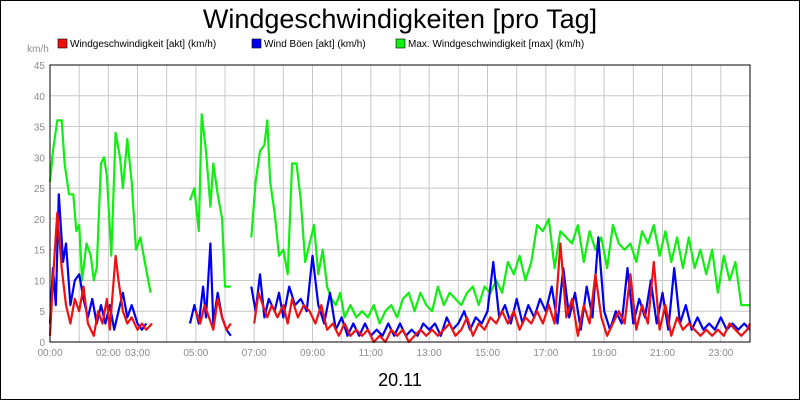 Image resolution: width=800 pixels, height=400 pixels. Describe the element at coordinates (487, 353) in the screenshot. I see `x-tick-label: 15:00` at that location.